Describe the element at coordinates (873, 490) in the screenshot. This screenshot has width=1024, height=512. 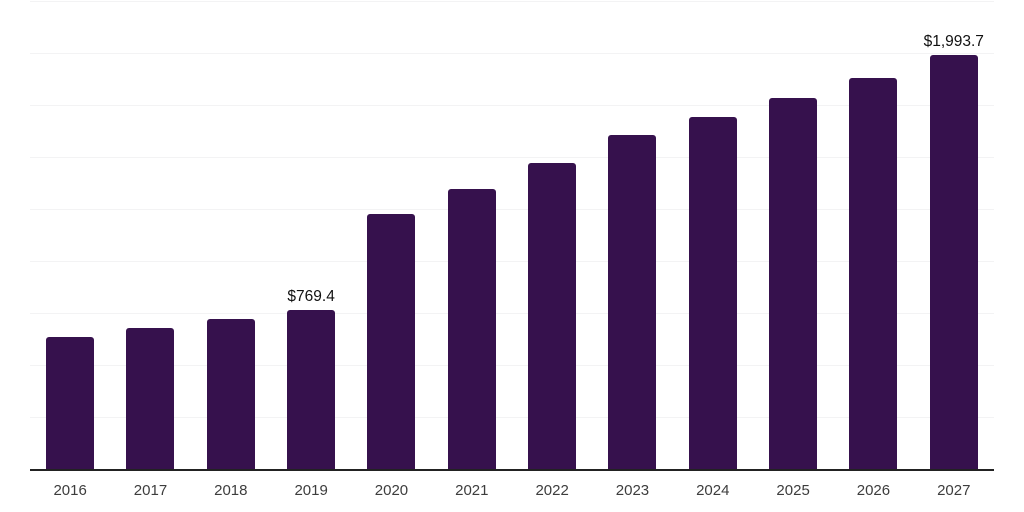
I see `x-tick-label: 2026` at that location.